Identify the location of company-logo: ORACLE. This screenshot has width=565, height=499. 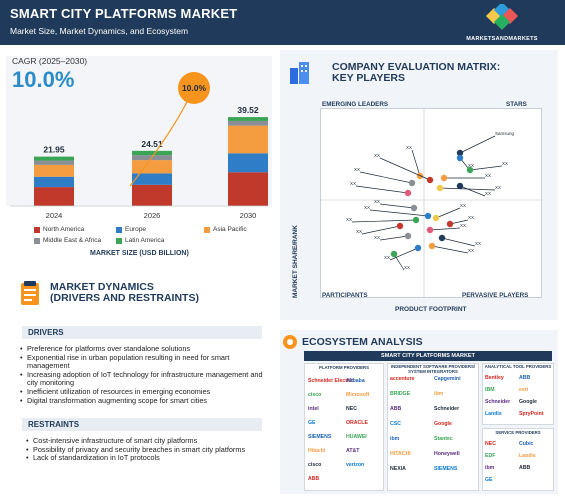
(357, 423).